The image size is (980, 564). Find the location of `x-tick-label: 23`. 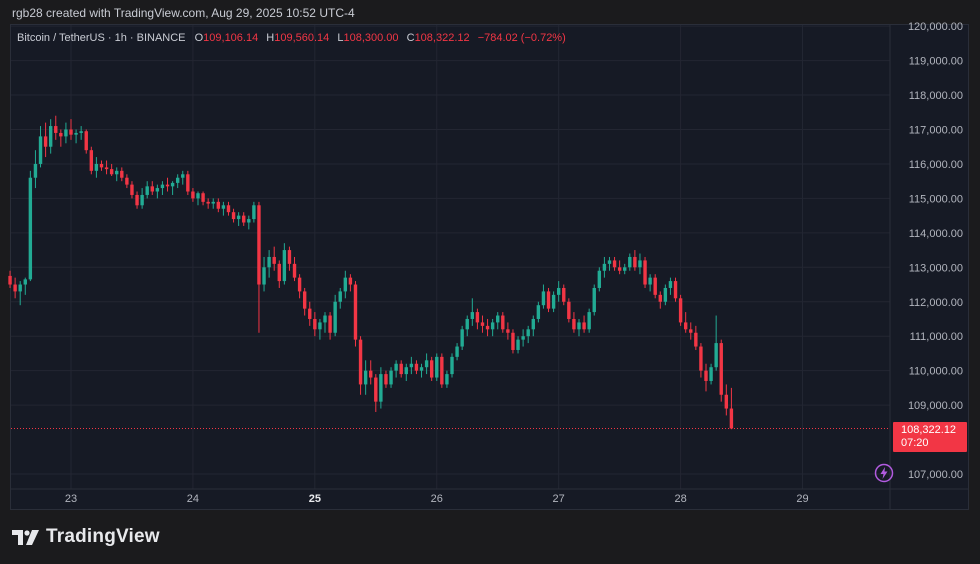

x-tick-label: 23 is located at coordinates (71, 499).